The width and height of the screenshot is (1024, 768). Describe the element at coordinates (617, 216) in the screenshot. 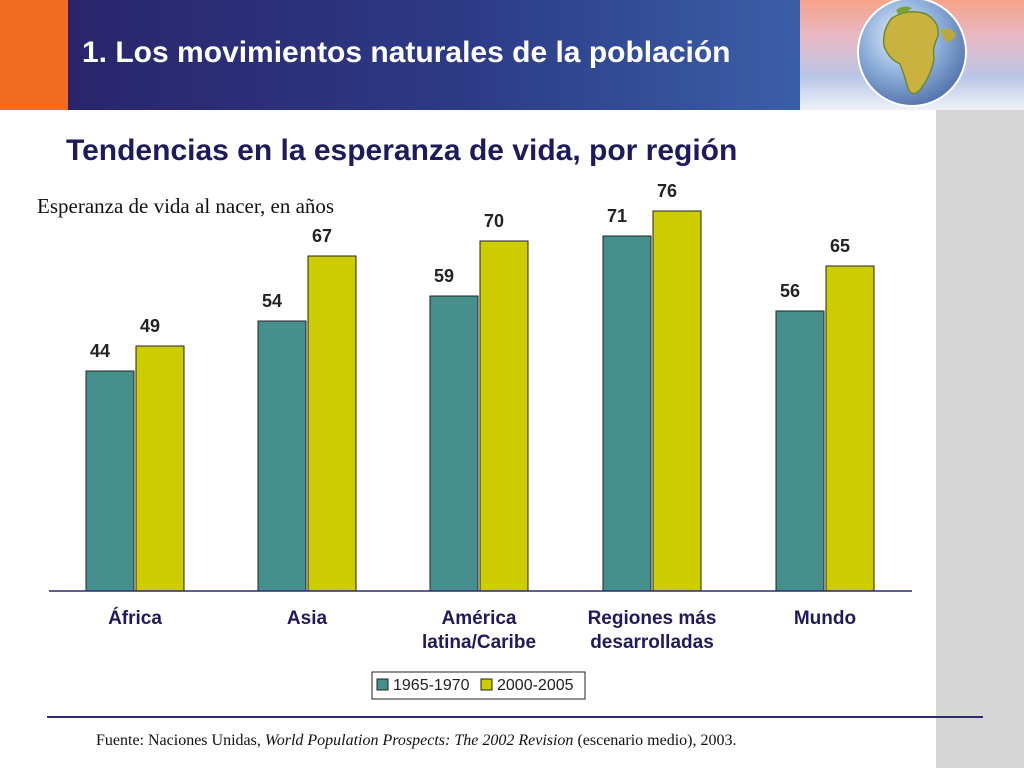

I see `data-label-0-3: 71` at that location.